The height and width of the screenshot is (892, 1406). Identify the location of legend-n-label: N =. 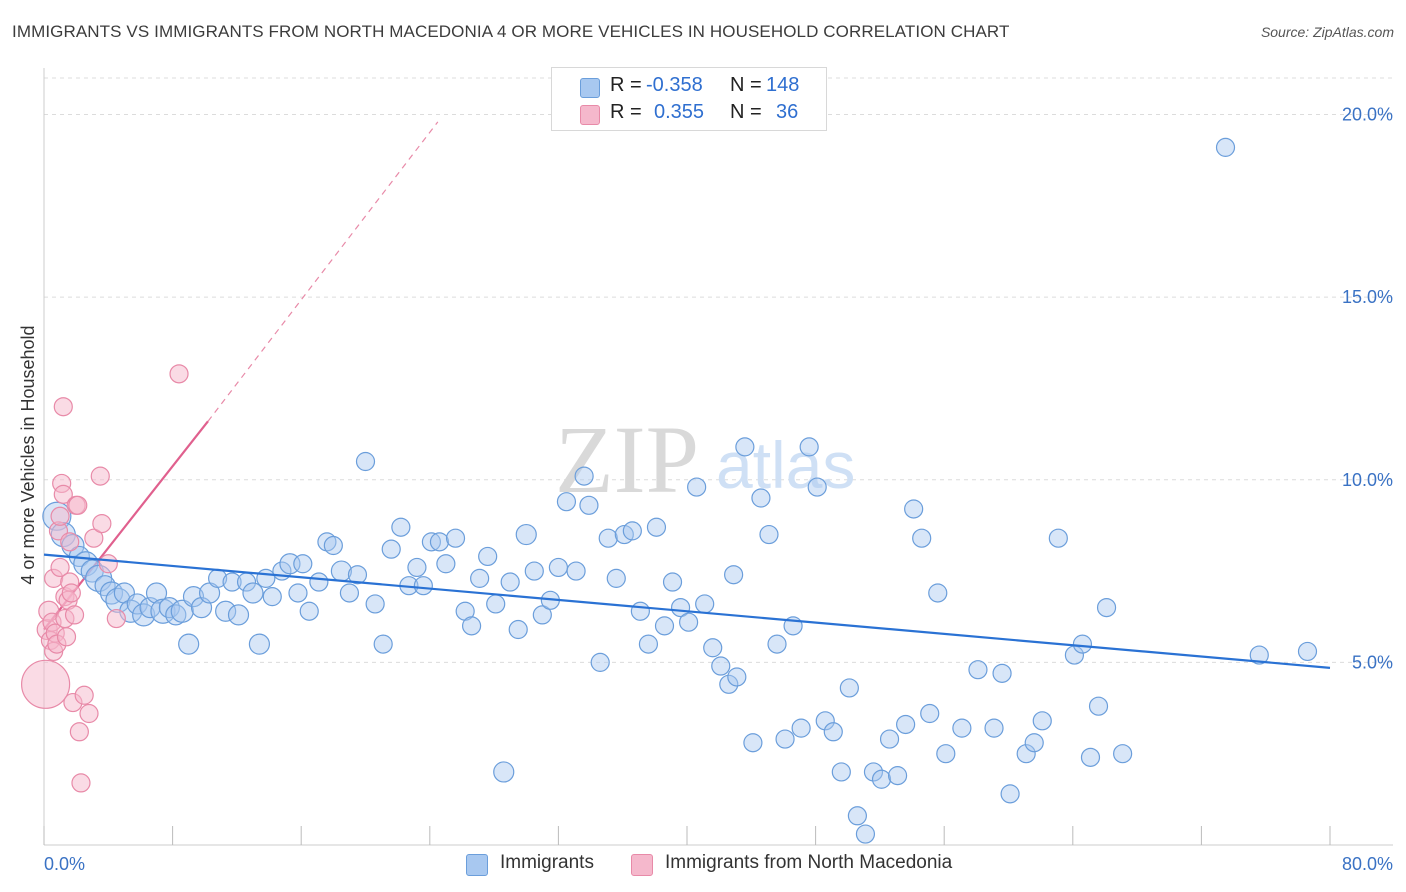
(746, 112).